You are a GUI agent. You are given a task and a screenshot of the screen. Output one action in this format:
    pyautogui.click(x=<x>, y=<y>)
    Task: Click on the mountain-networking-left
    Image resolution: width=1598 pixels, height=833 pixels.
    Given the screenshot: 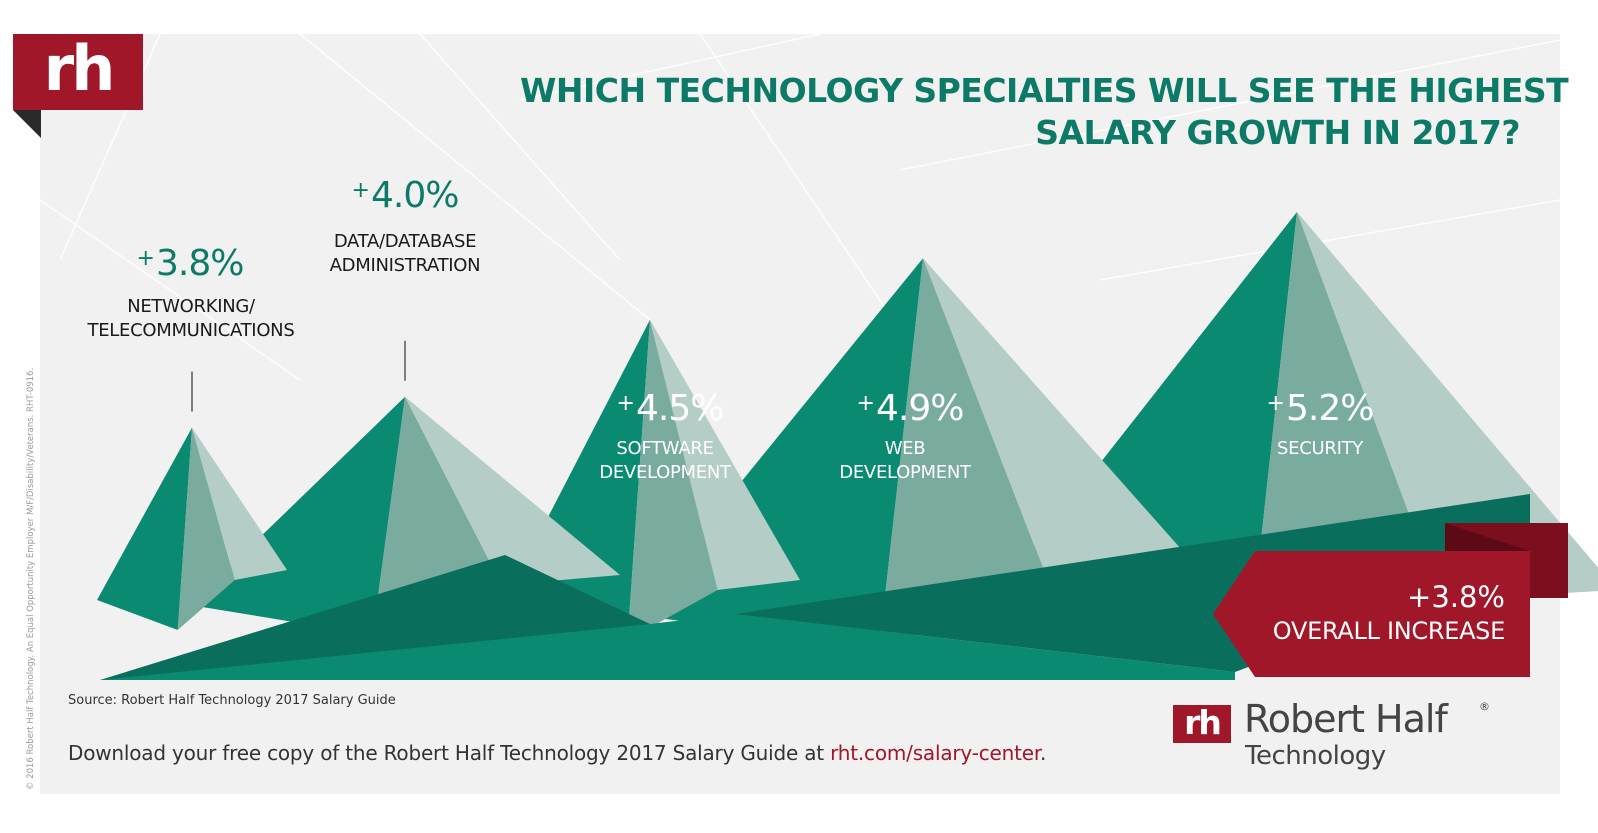 What is the action you would take?
    pyautogui.click(x=144, y=528)
    